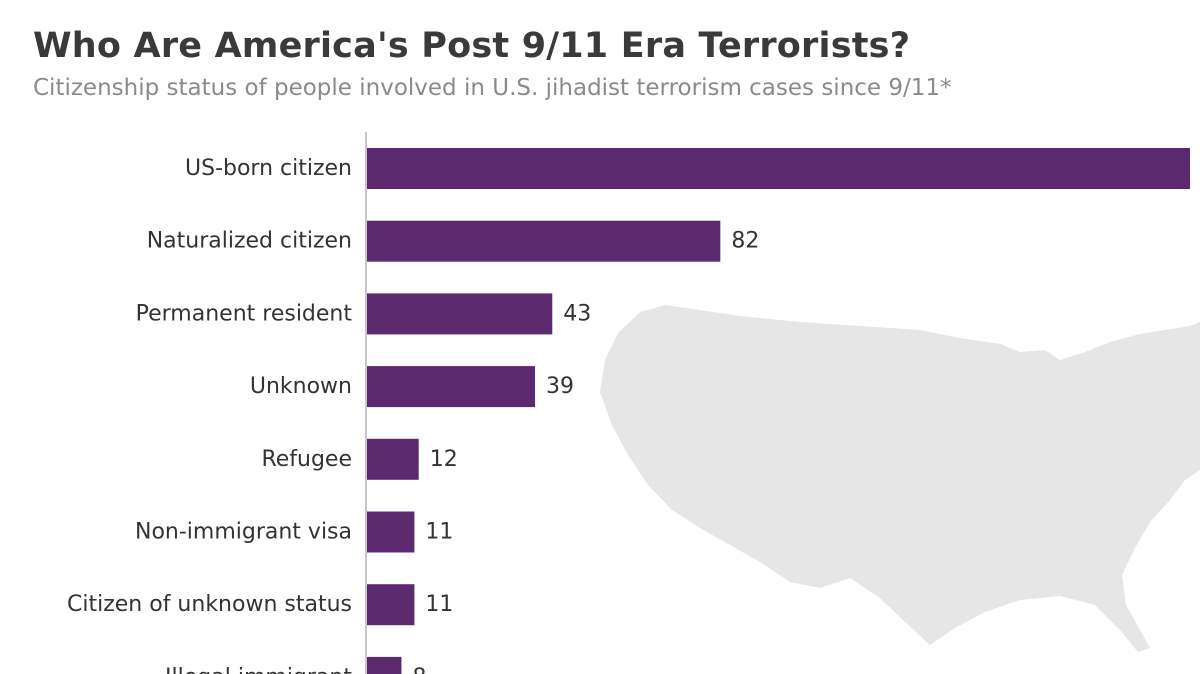 The width and height of the screenshot is (1200, 674). I want to click on category-label: US-born citizen, so click(268, 168).